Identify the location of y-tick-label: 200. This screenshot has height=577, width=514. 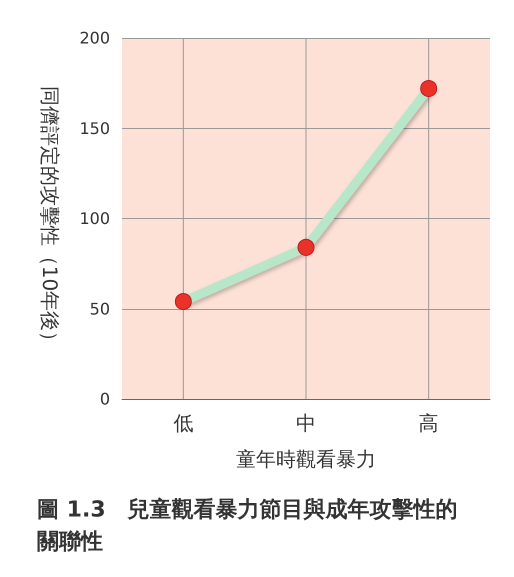
(94, 38).